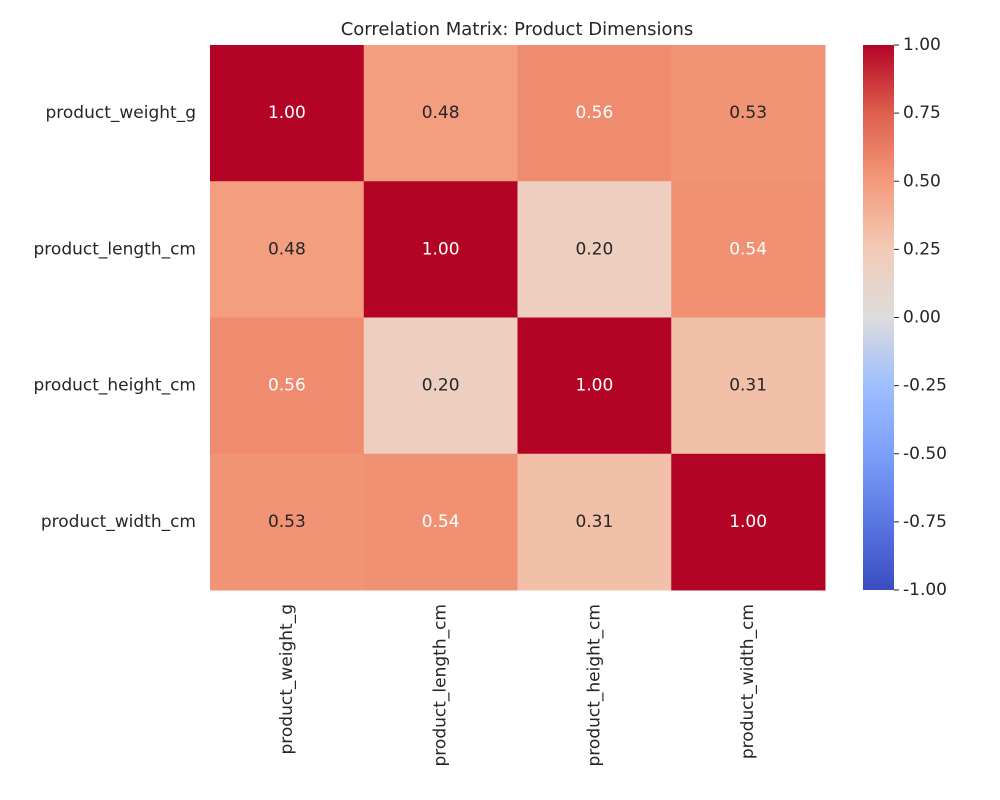  I want to click on colorbar-tick-label: -0.50, so click(925, 454).